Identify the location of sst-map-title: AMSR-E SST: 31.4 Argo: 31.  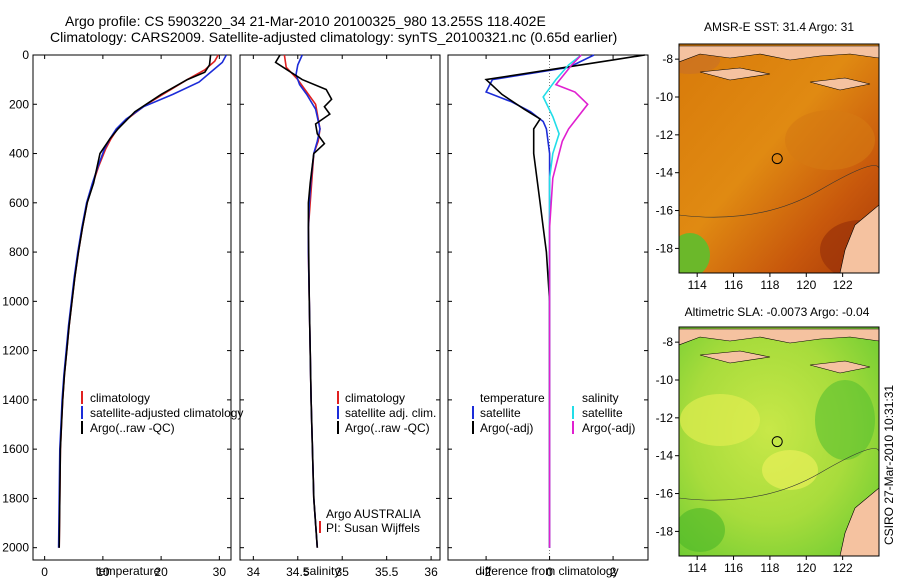
(779, 27).